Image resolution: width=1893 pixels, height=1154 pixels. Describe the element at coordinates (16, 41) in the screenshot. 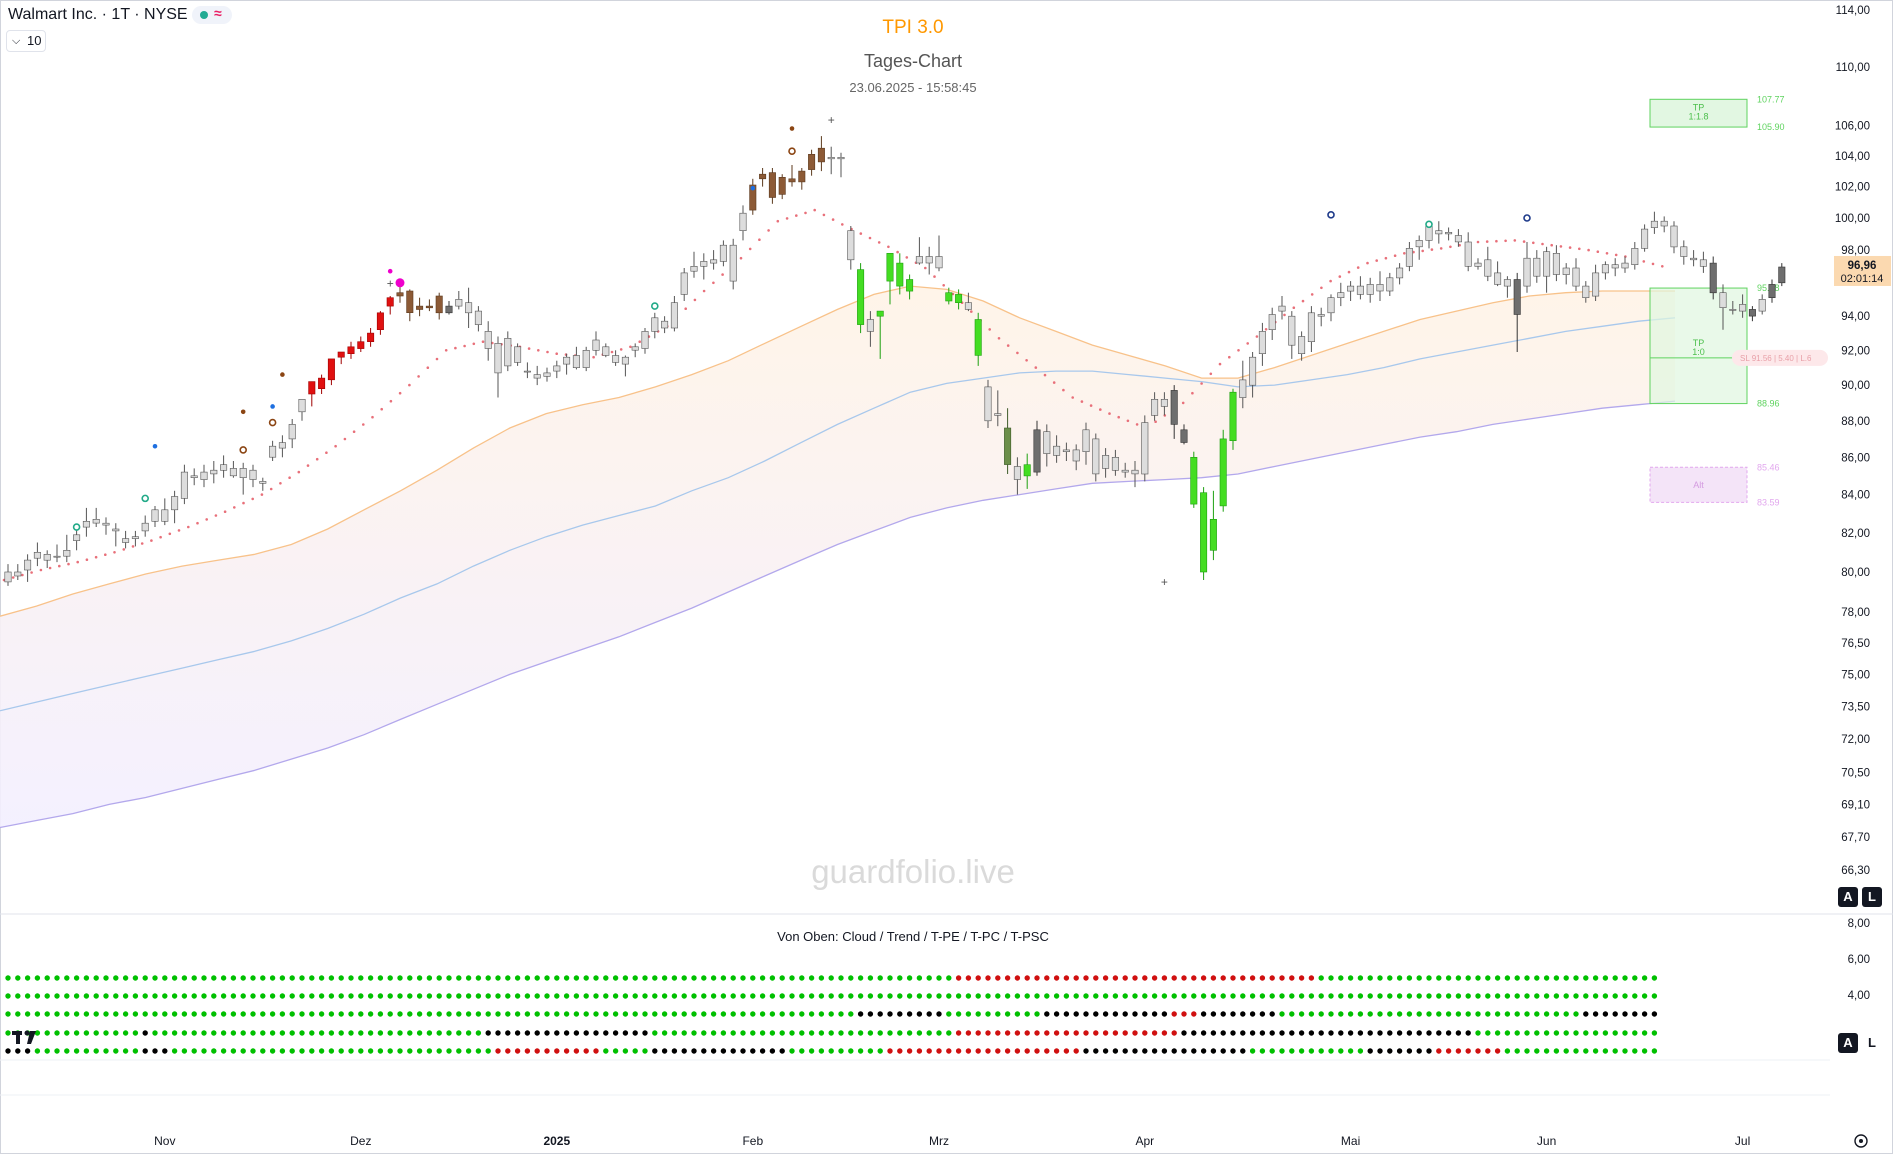

I see `chevron-down-icon: ⌵` at that location.